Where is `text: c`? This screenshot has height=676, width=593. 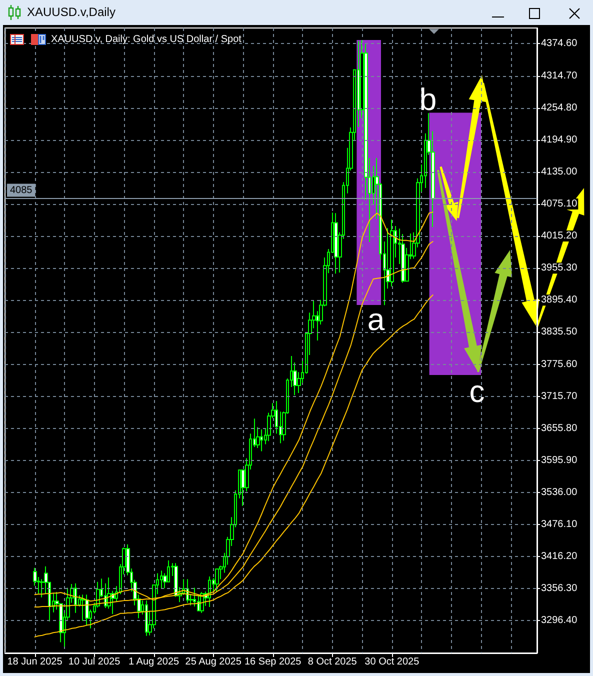 text: c is located at coordinates (477, 391).